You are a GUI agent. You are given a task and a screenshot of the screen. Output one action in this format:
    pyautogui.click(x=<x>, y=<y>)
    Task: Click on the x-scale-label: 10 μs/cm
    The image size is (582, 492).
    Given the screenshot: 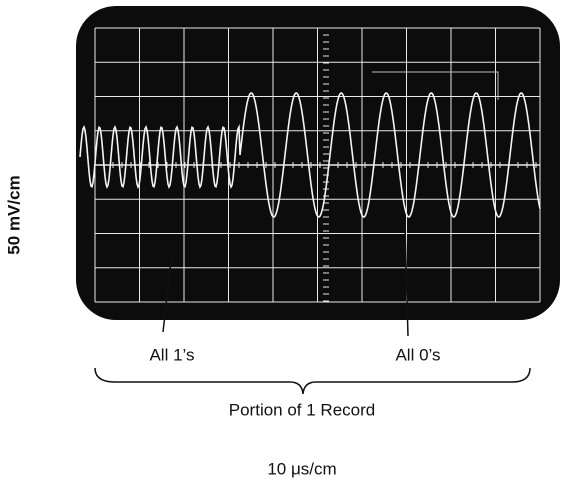 What is the action you would take?
    pyautogui.click(x=301, y=468)
    